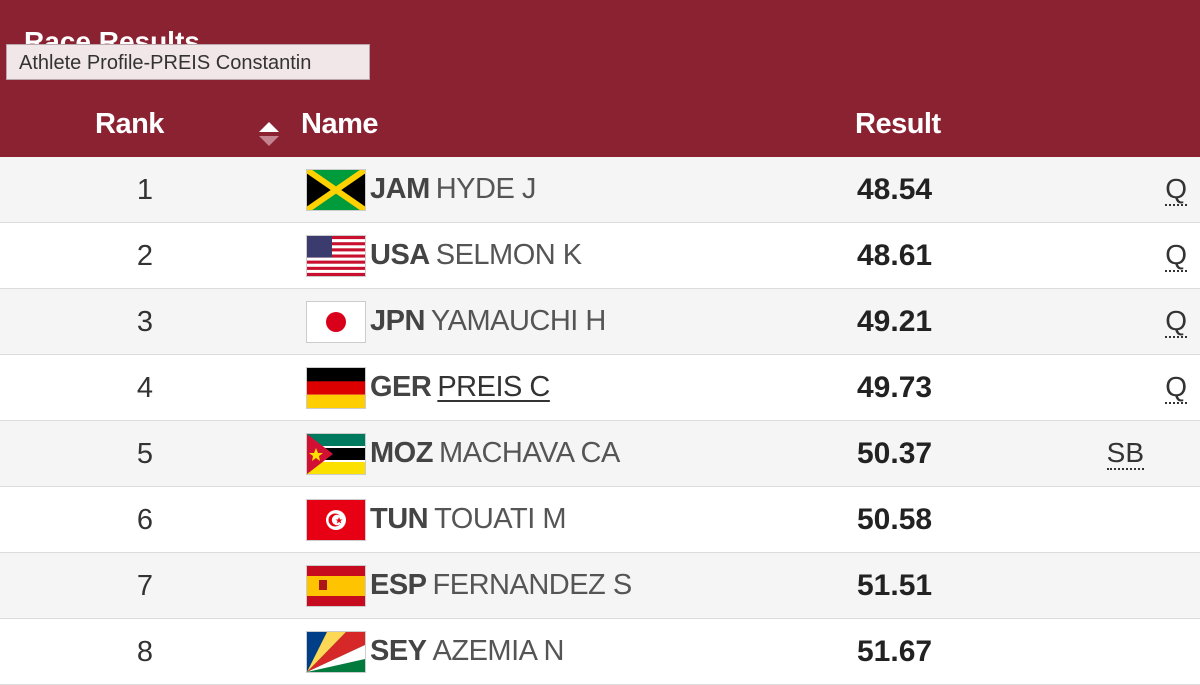  What do you see at coordinates (600, 520) in the screenshot?
I see `result-row: 6 TUN TOUATI M 50.58` at bounding box center [600, 520].